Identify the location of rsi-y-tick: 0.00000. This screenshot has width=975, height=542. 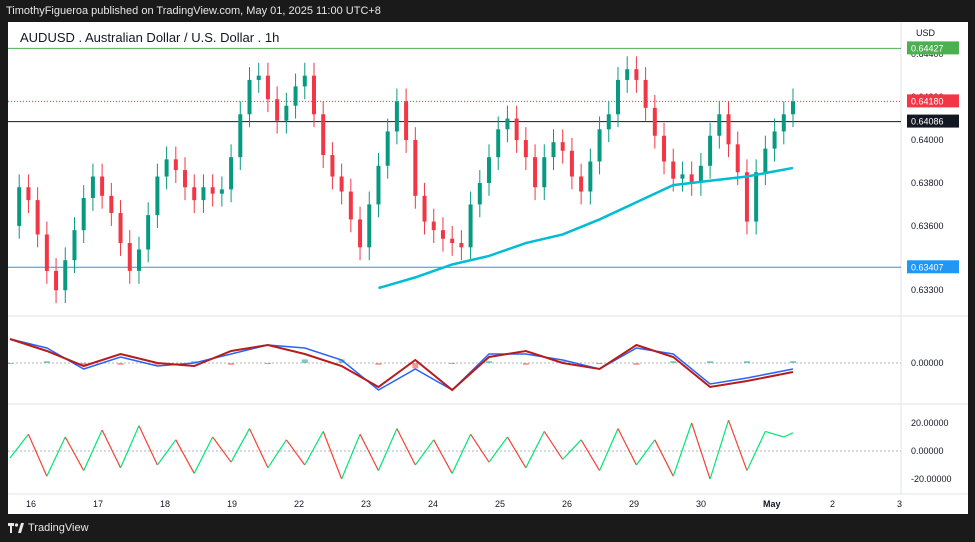
(927, 451).